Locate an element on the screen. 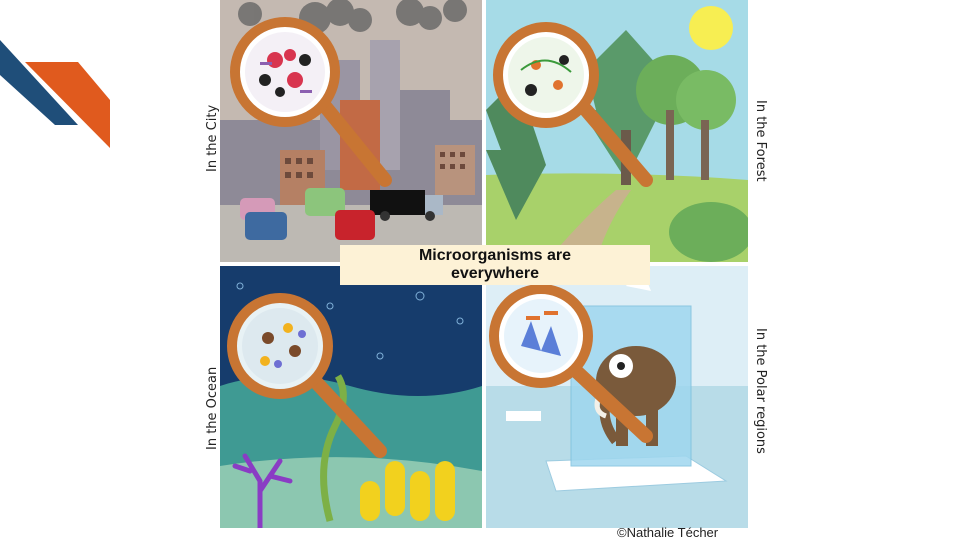 The image size is (960, 540). title-banner: Microorganisms are everywhere is located at coordinates (495, 265).